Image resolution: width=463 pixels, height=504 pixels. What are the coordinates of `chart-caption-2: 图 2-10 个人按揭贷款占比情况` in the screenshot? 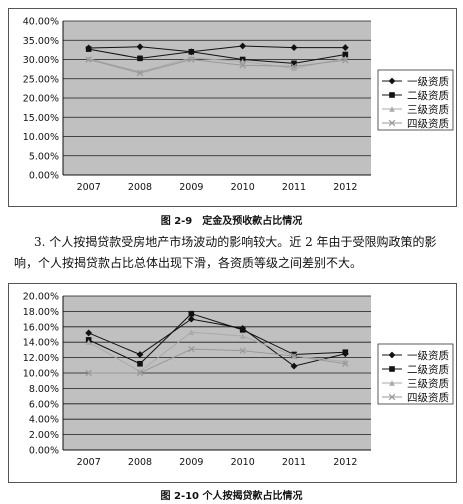 It's located at (231, 496).